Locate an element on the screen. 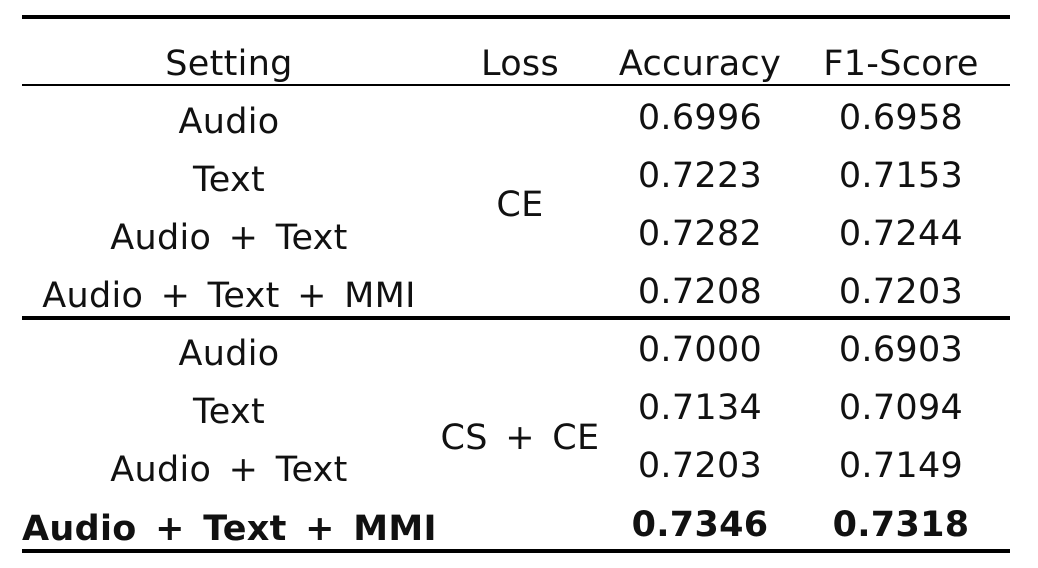 The image size is (1038, 568). header-accuracy: Accuracy is located at coordinates (700, 64).